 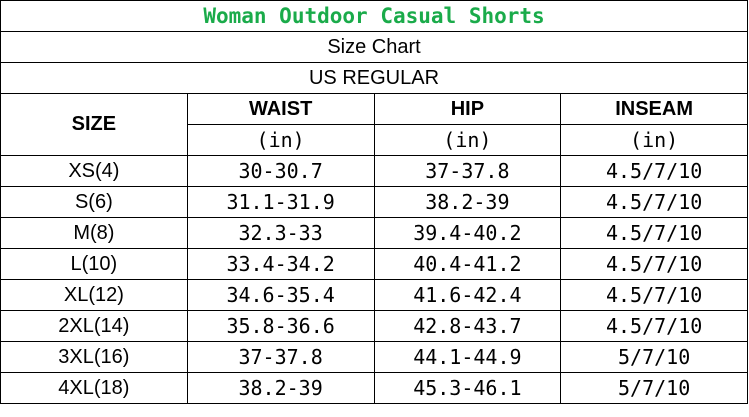 I want to click on cell-hip: 39.4-40.2, so click(x=467, y=233).